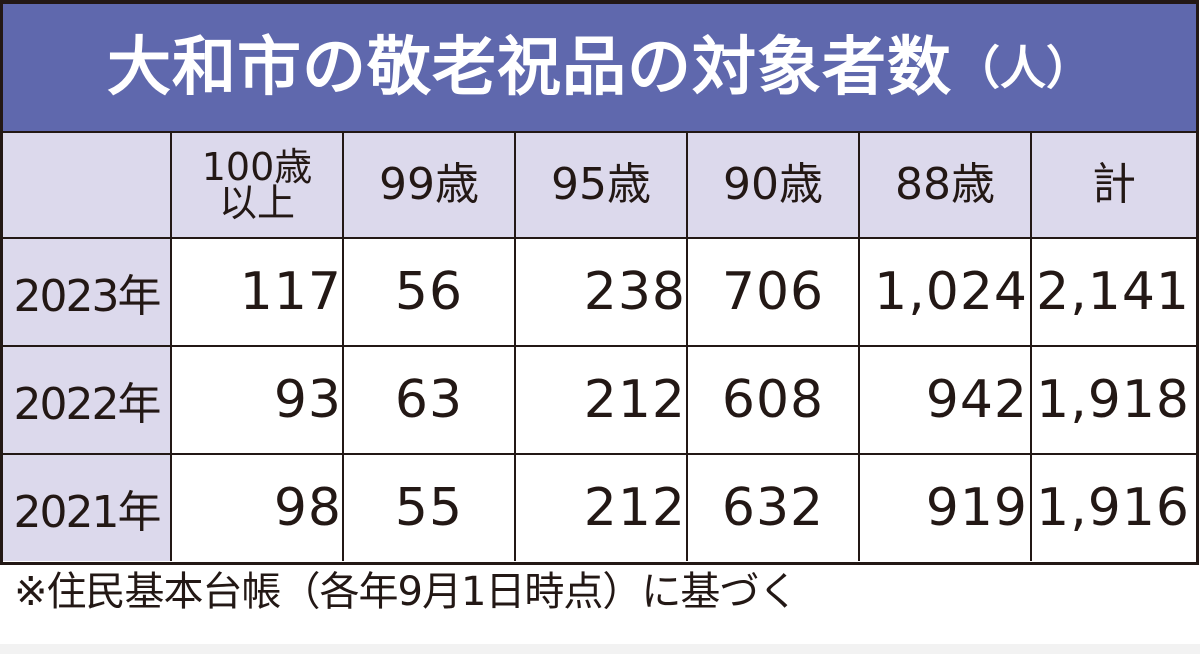 The image size is (1200, 654). Describe the element at coordinates (256, 203) in the screenshot. I see `column-header-line2: 以上` at that location.